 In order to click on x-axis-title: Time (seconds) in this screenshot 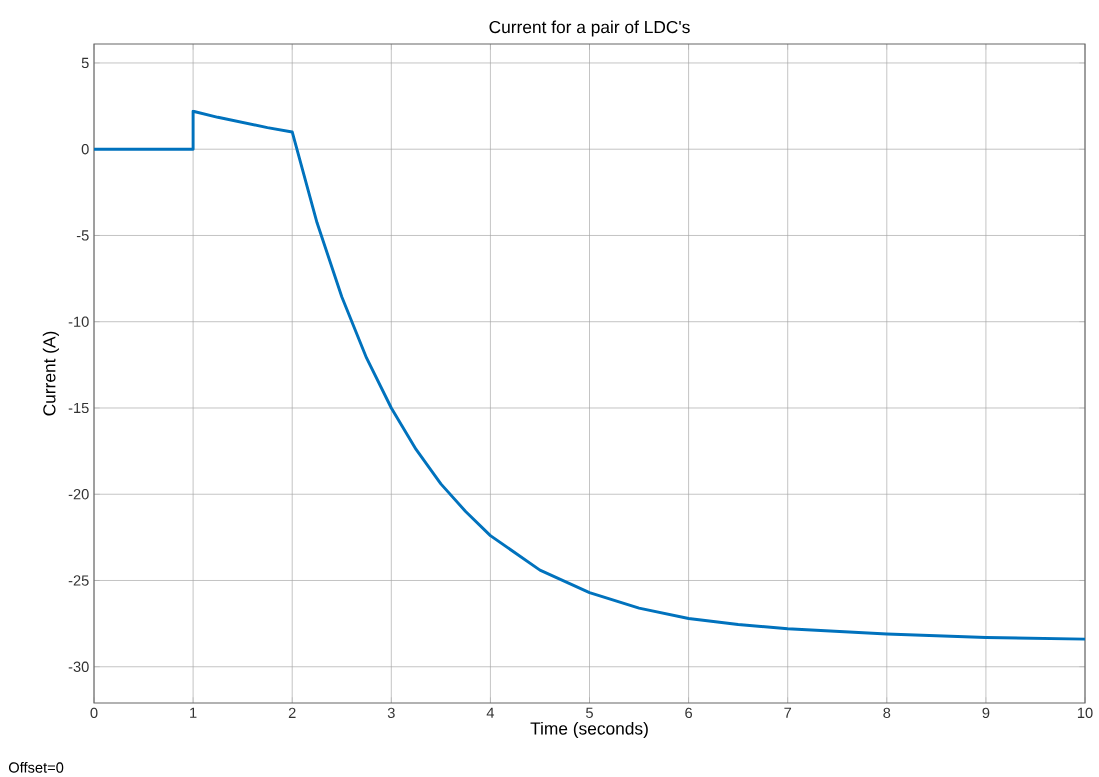, I will do `click(589, 730)`.